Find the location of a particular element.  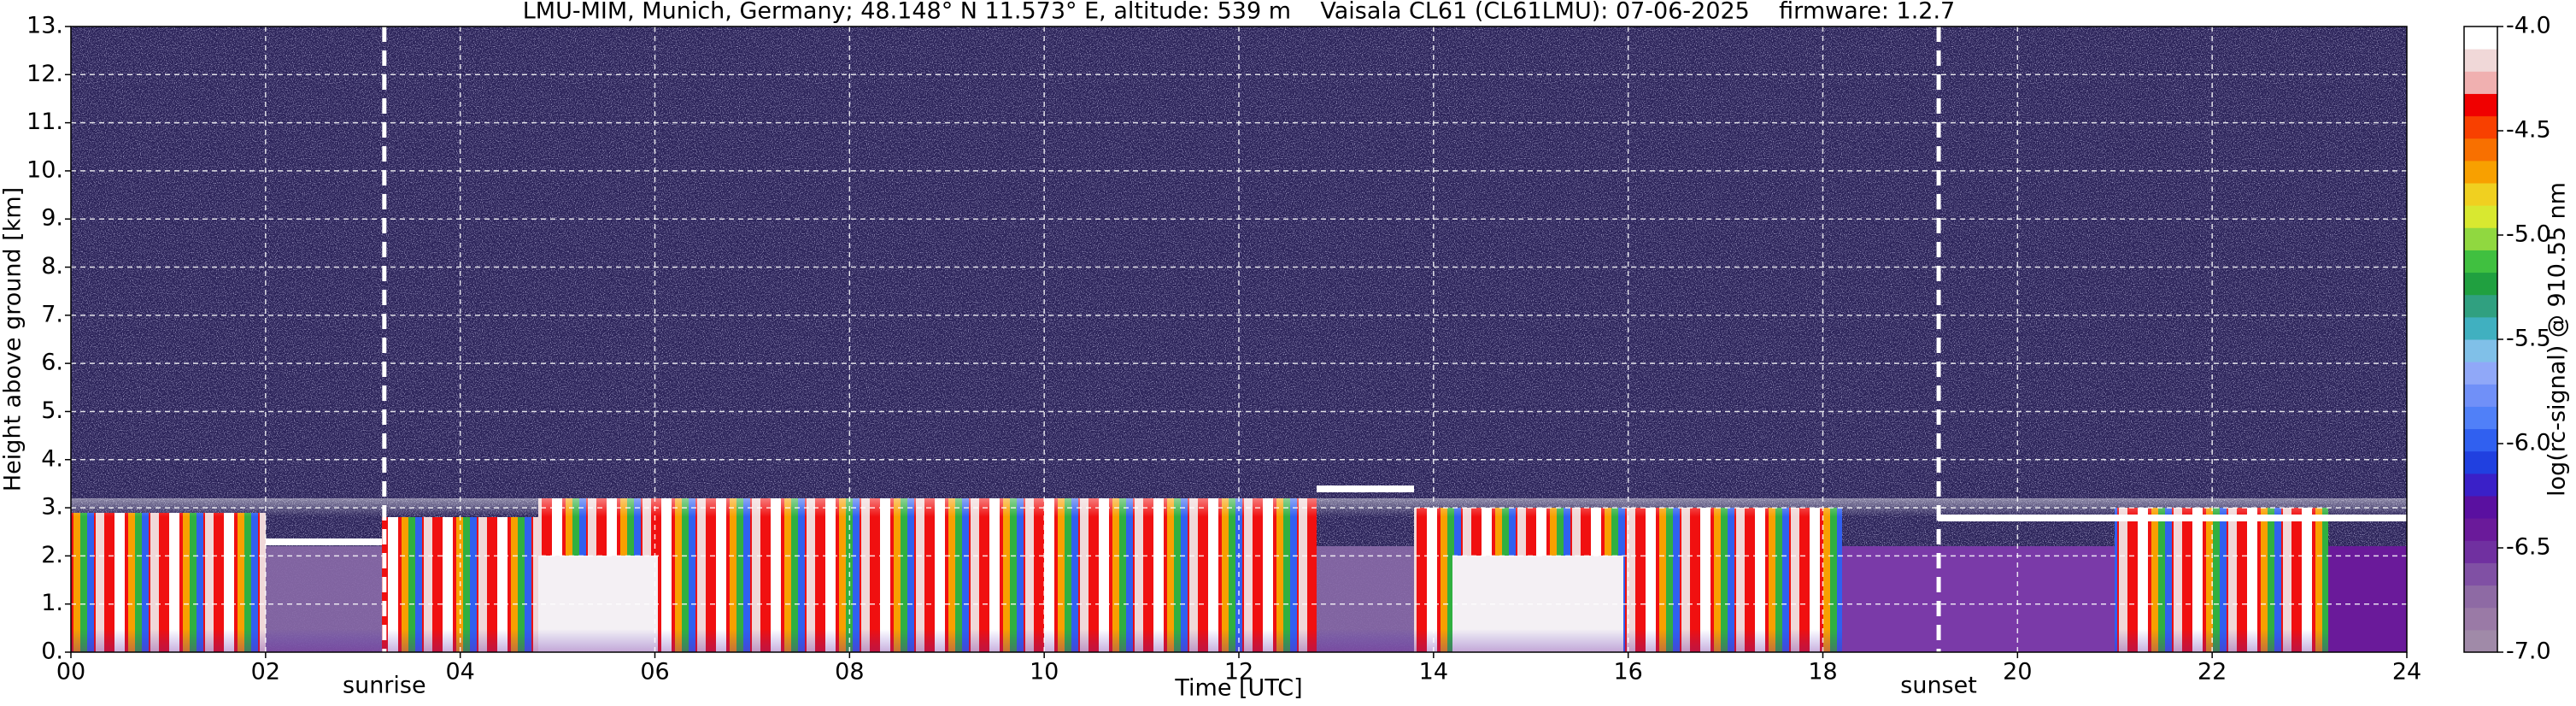

y-tick-label: 5. is located at coordinates (52, 410).